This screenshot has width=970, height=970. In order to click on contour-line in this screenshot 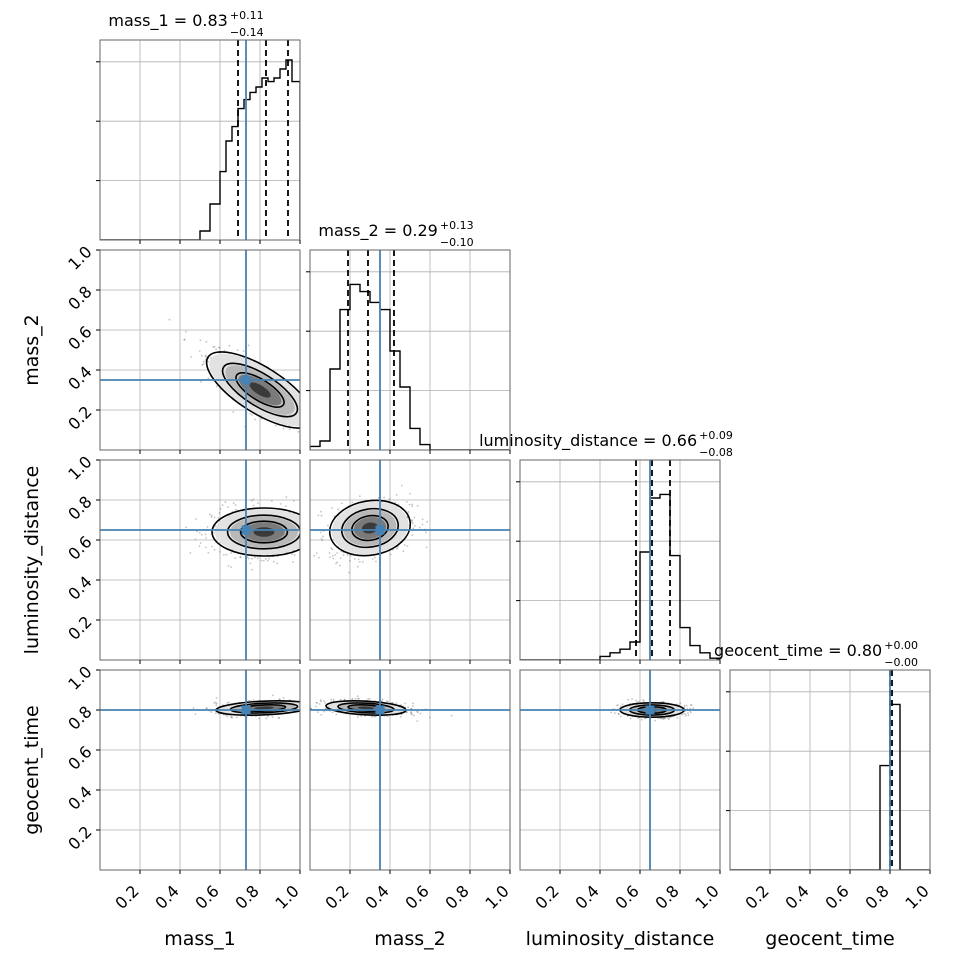, I will do `click(370, 528)`.